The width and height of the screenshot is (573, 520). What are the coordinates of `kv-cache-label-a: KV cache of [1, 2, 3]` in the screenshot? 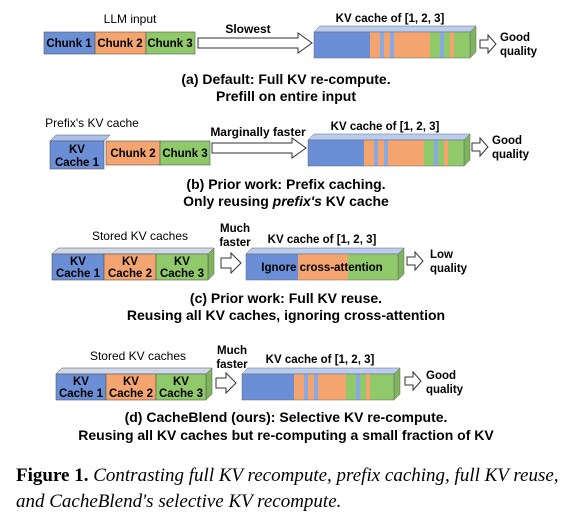 It's located at (390, 19).